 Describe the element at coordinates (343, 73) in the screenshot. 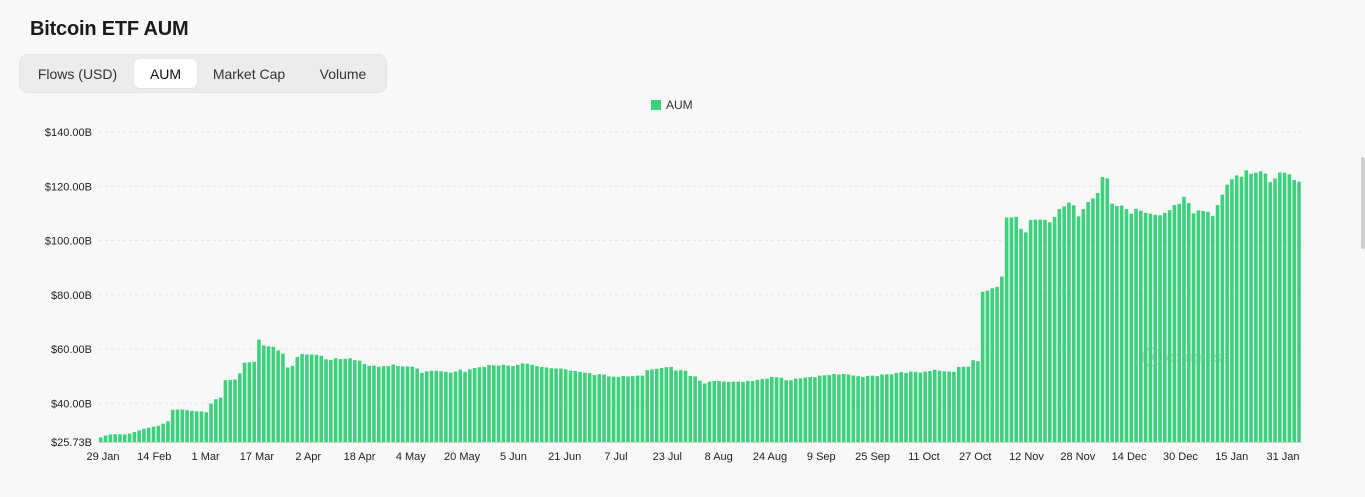

I see `tab-volume: Volume` at that location.